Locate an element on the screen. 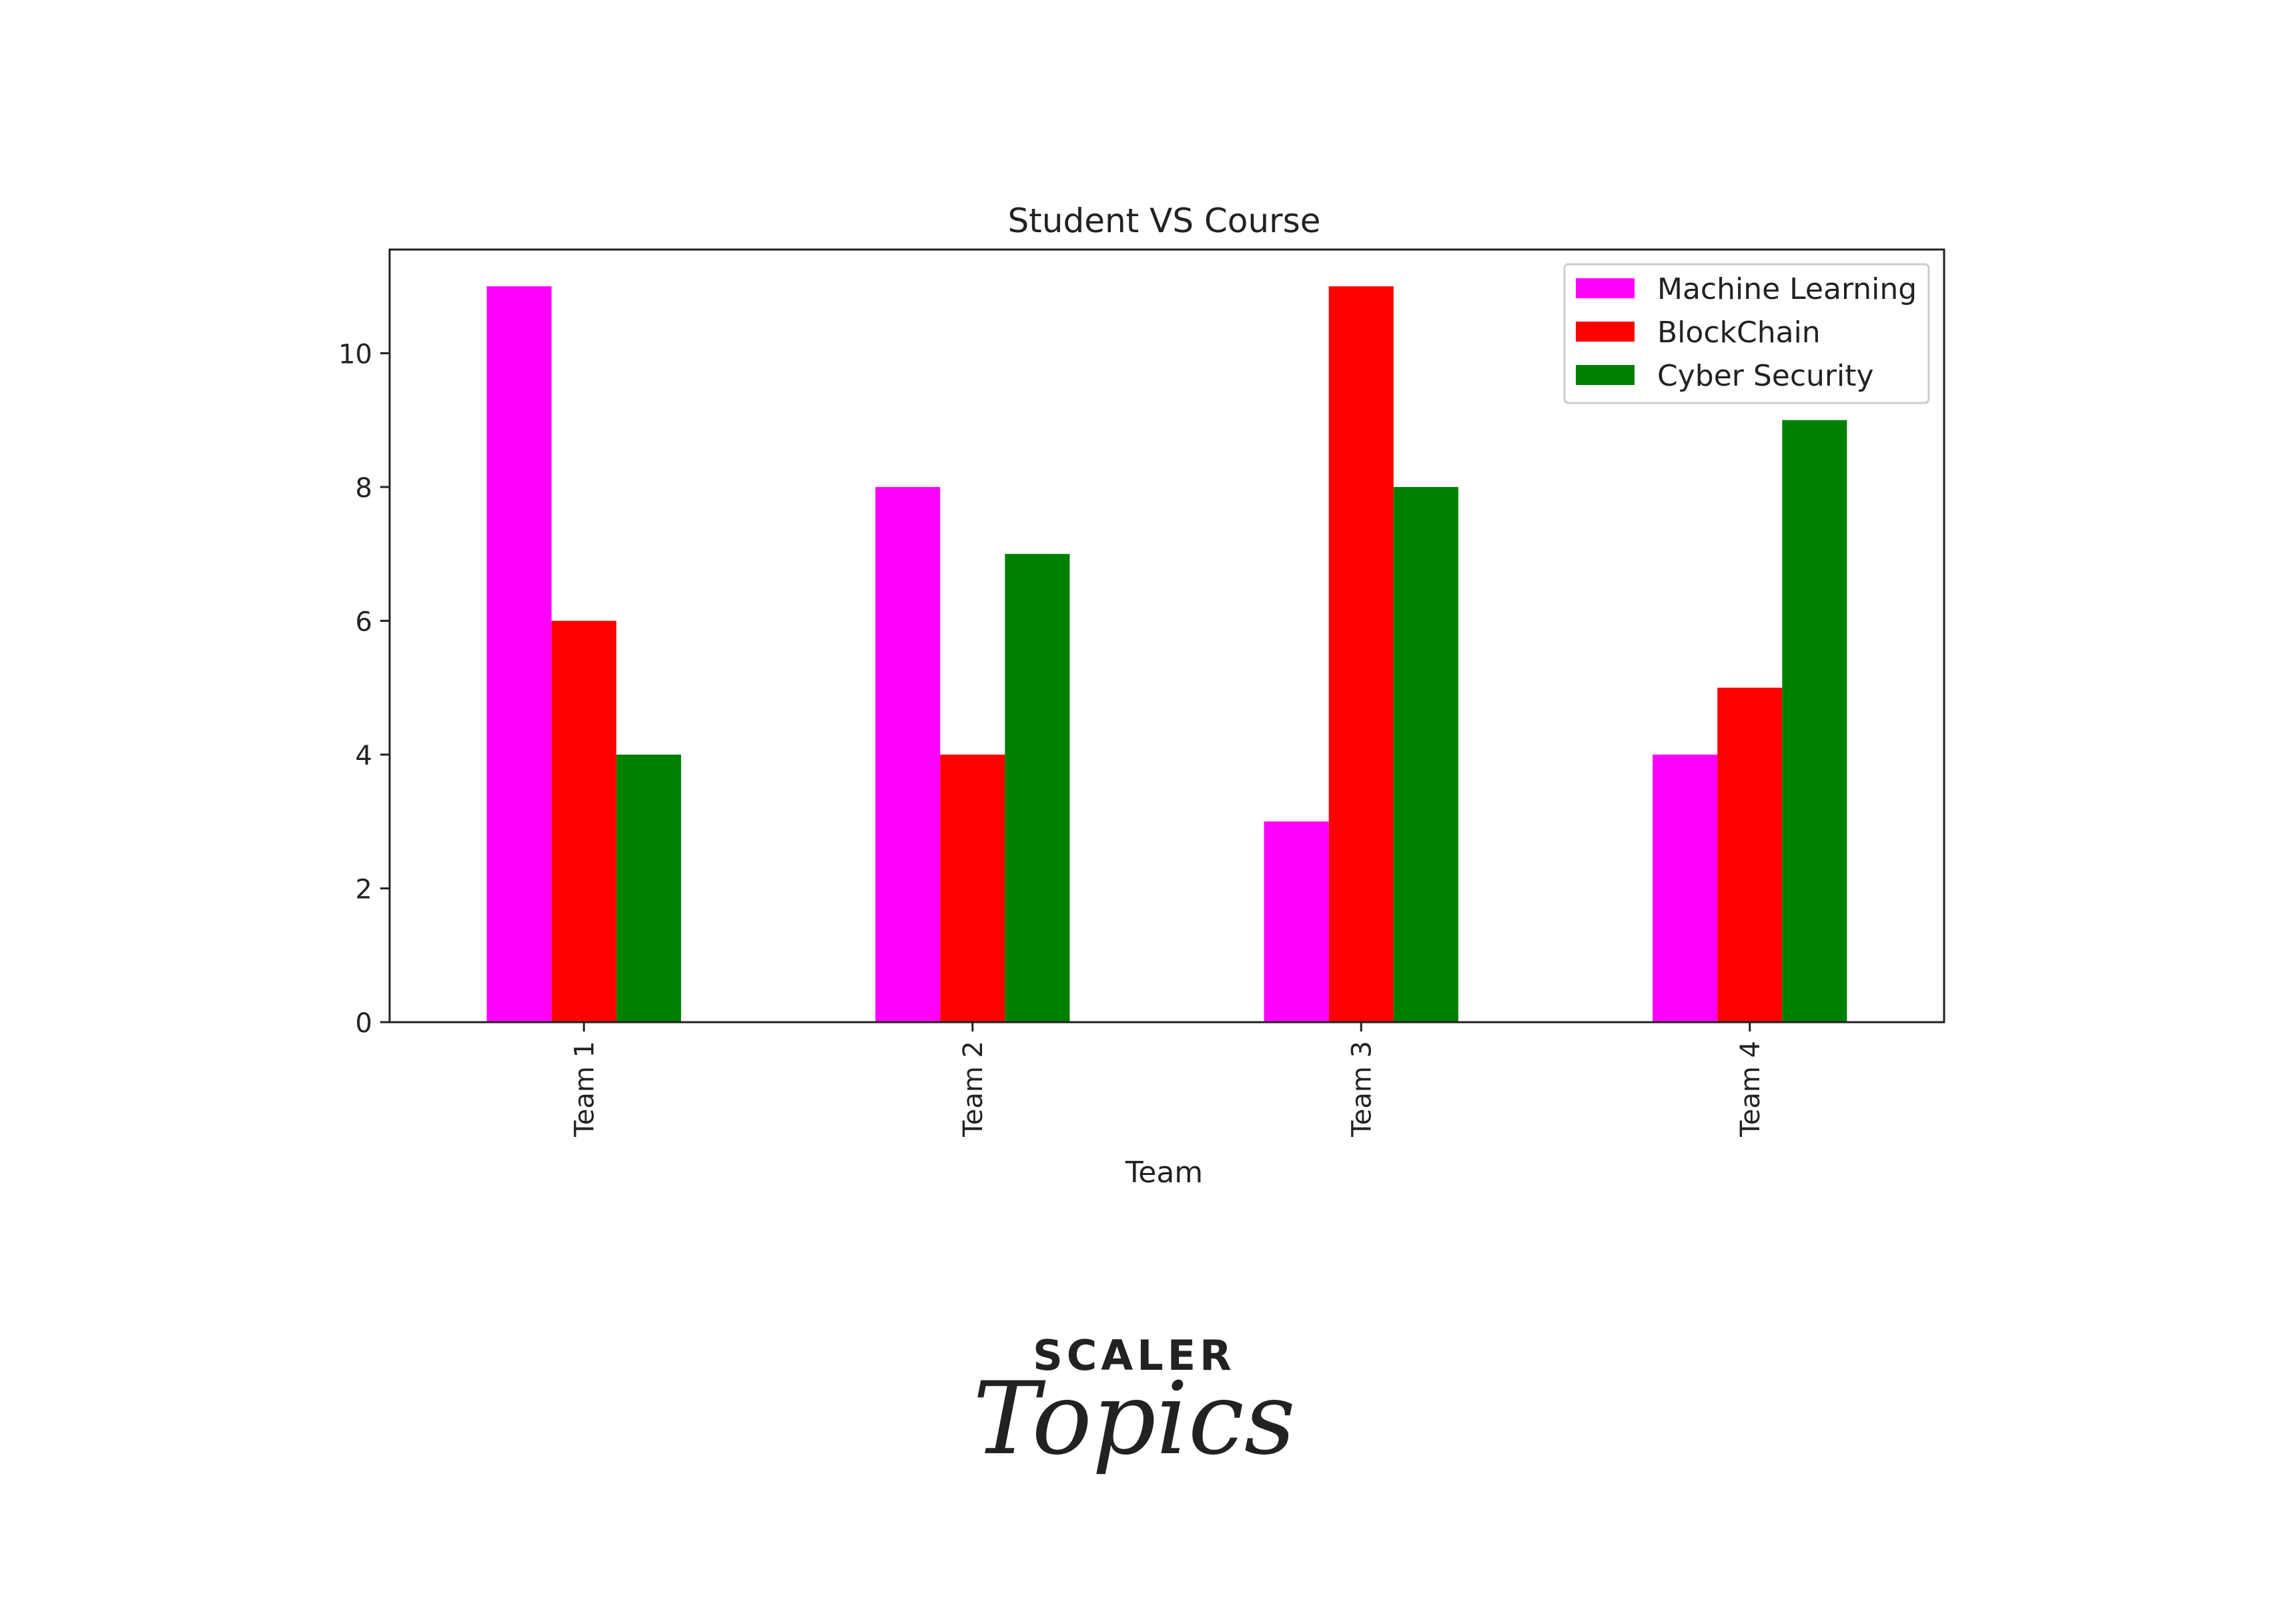  y-tick-label: 2 is located at coordinates (364, 890).